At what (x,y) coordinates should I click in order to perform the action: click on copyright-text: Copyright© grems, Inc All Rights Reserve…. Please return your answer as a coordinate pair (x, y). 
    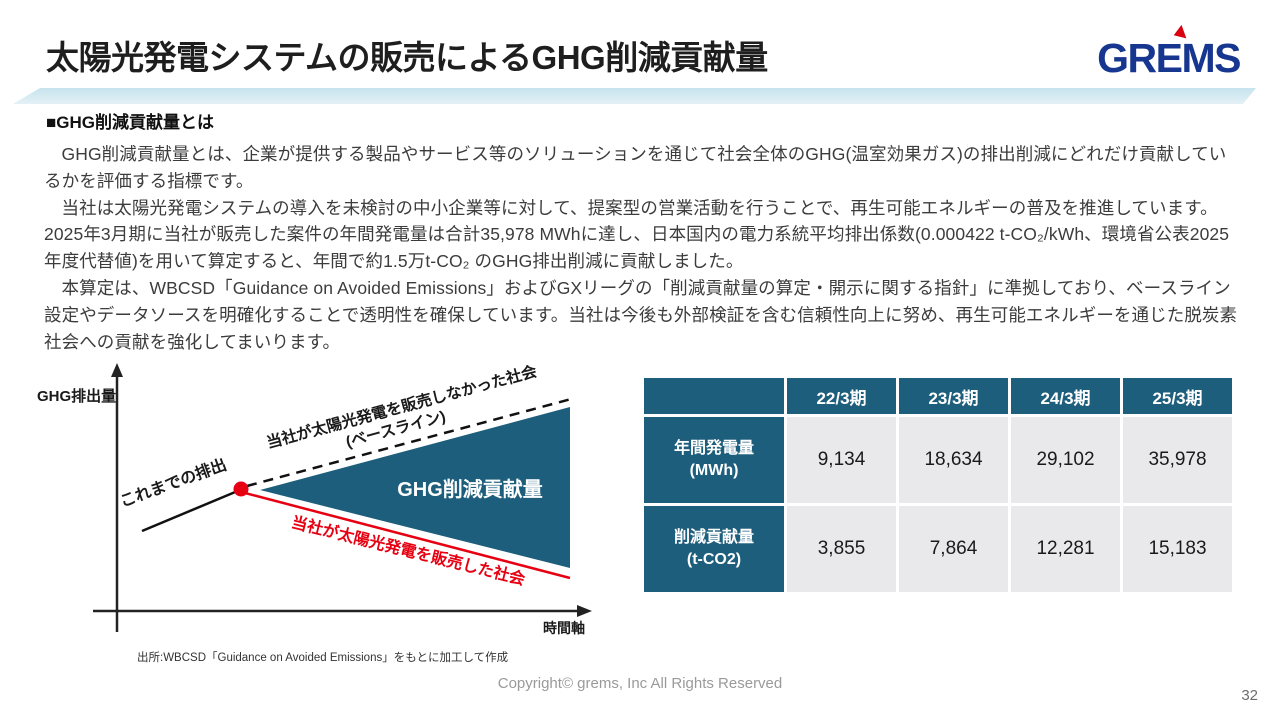
    Looking at the image, I should click on (640, 683).